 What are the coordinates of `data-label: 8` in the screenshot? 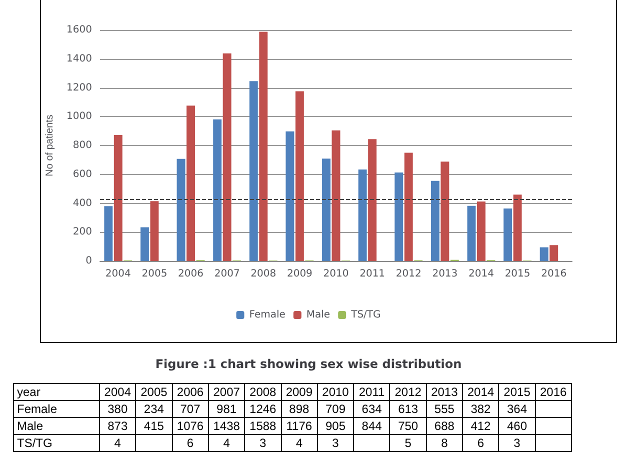 It's located at (445, 443).